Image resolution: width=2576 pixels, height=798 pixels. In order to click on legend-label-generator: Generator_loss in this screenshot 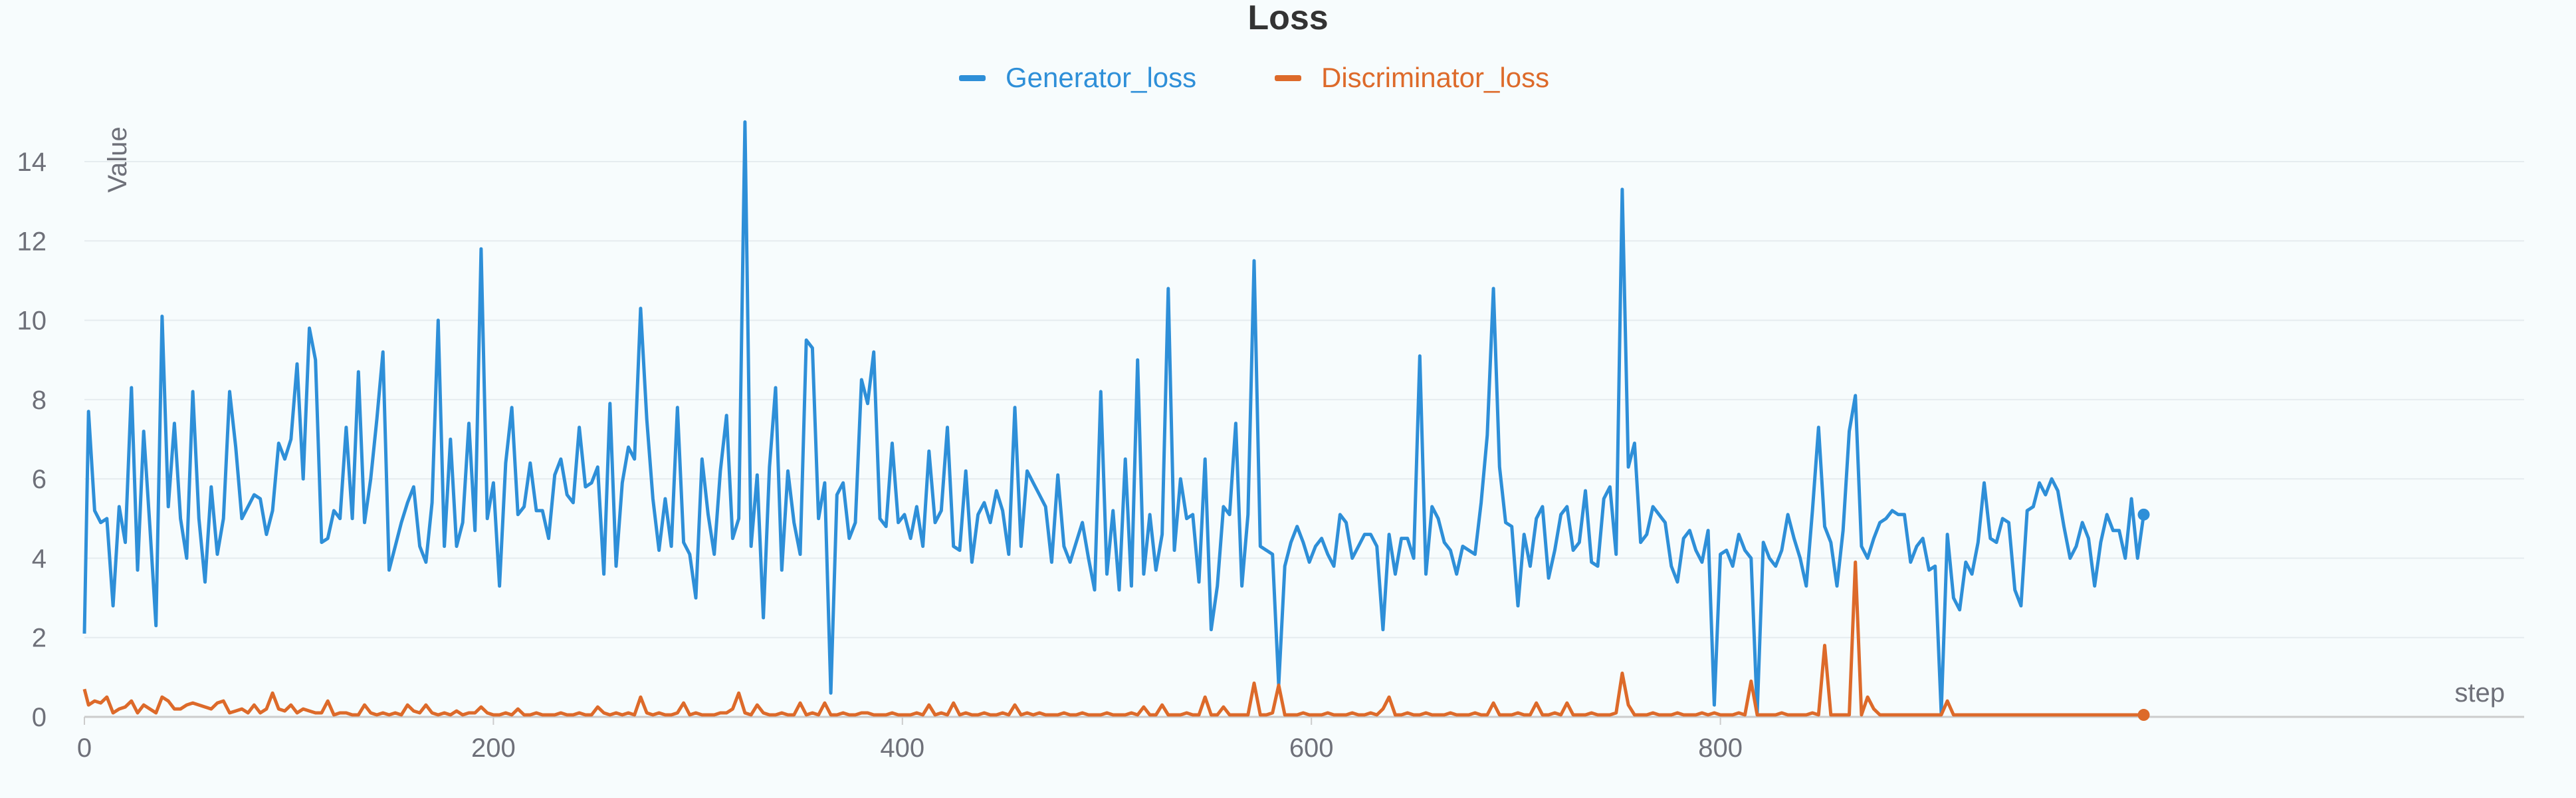, I will do `click(1101, 77)`.